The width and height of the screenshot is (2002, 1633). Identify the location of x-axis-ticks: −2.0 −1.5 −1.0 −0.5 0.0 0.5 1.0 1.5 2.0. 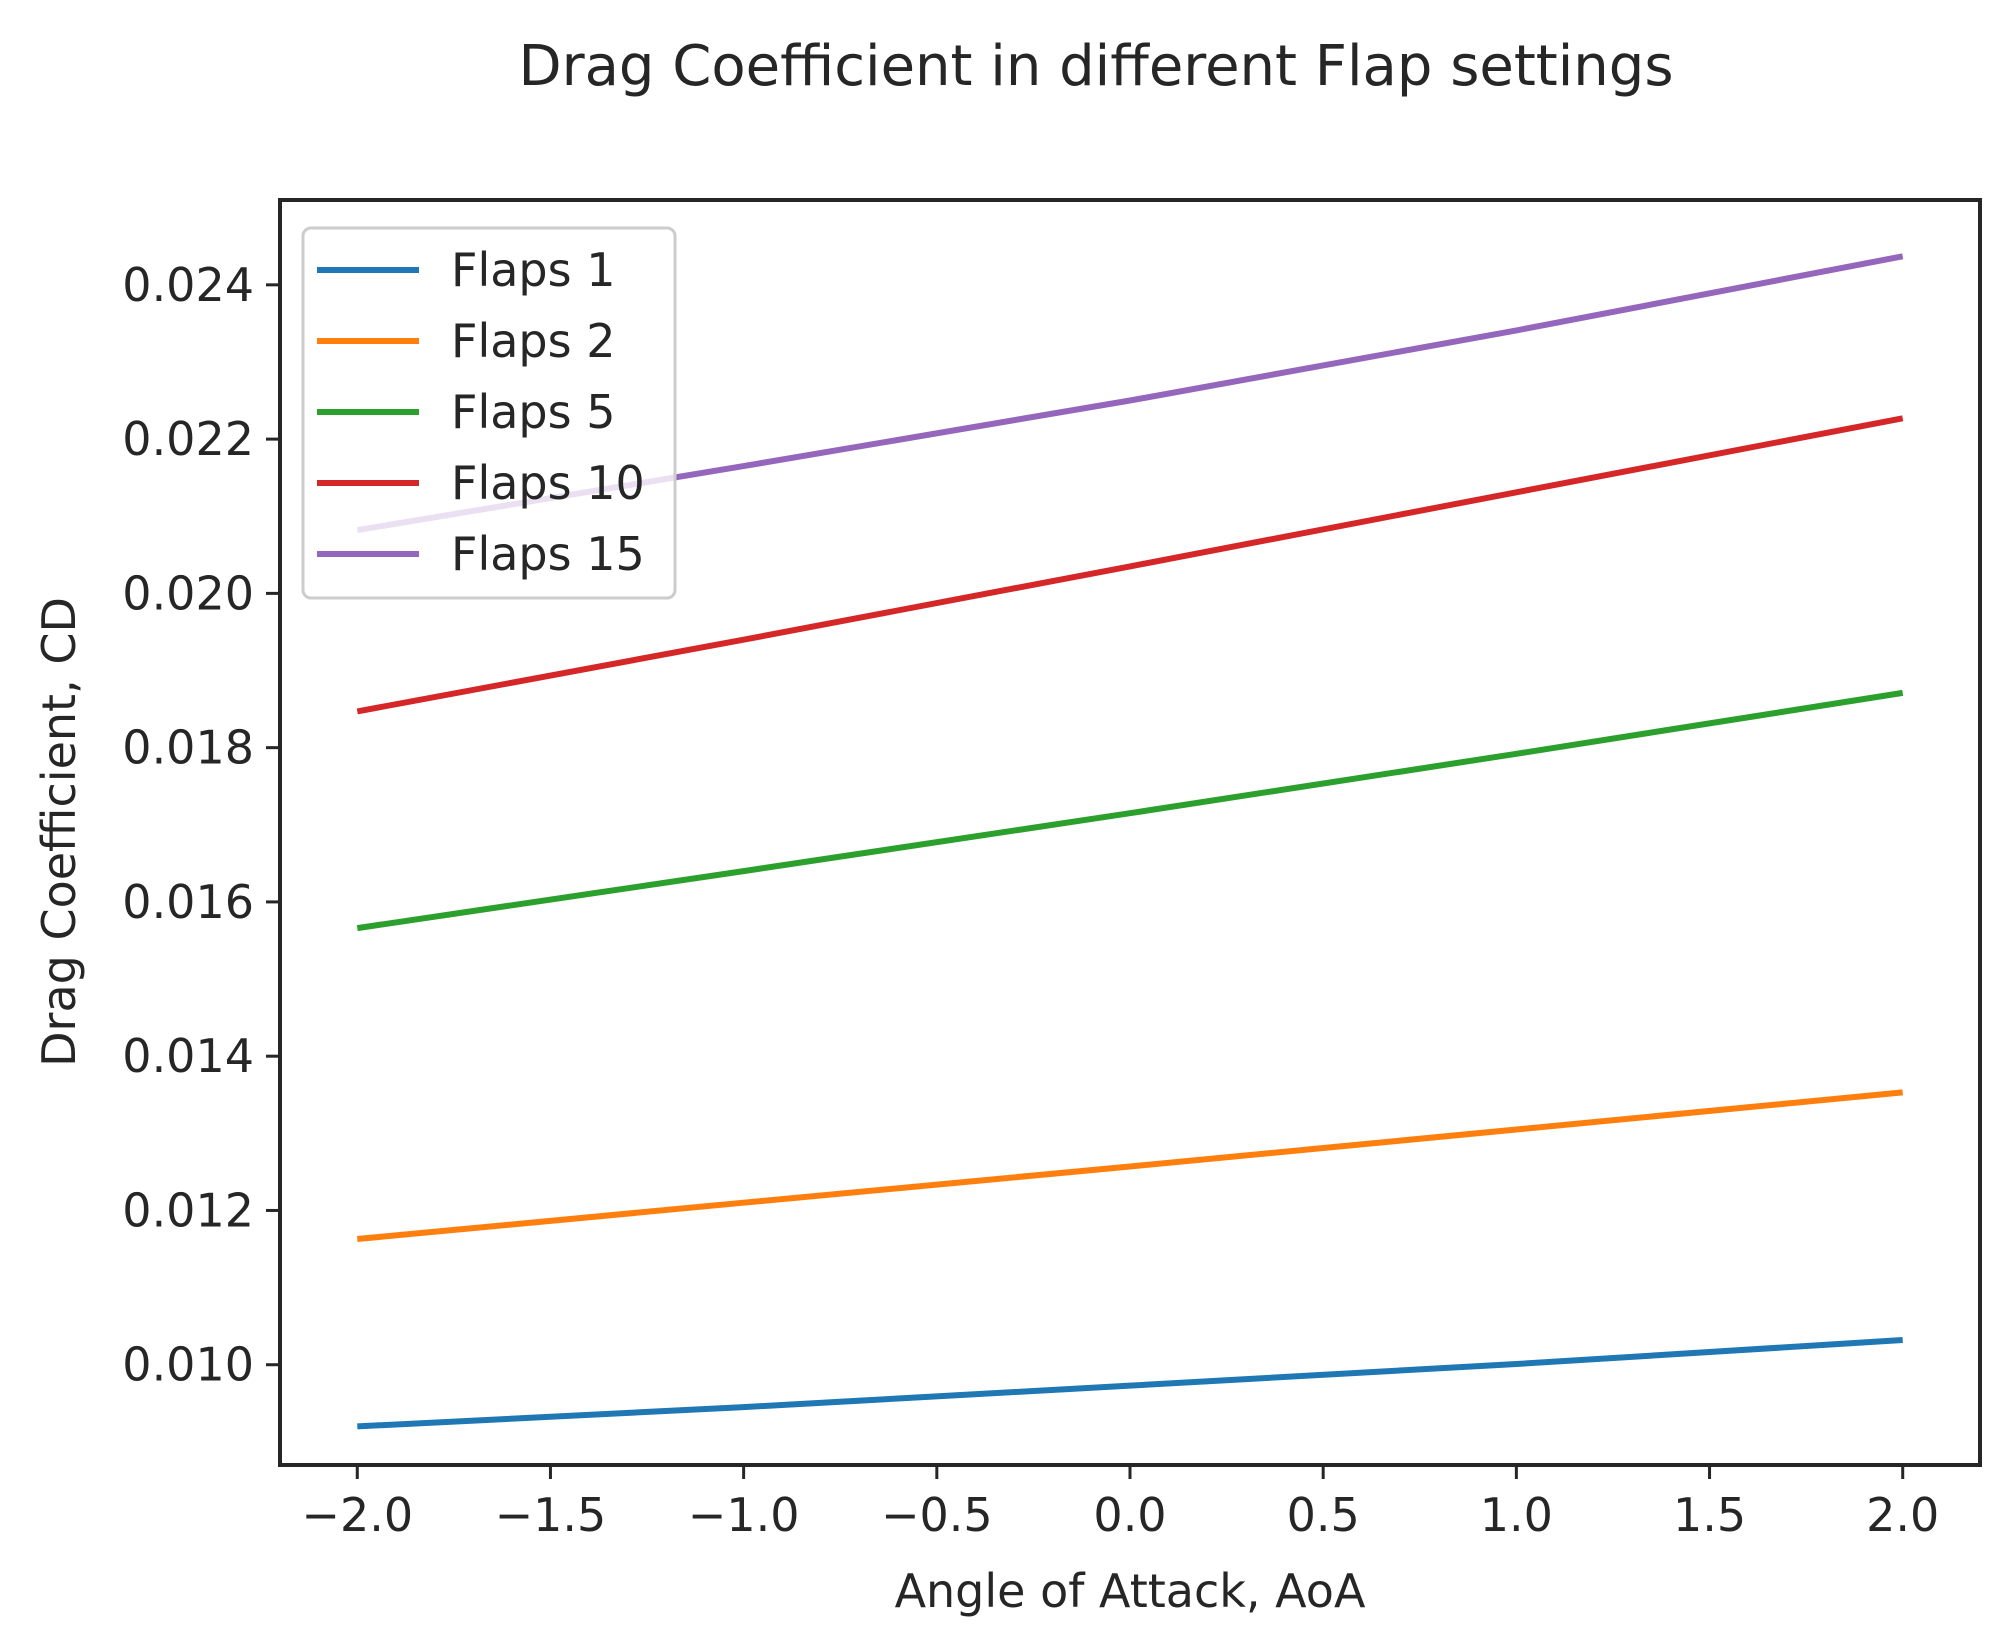
(1120, 1503).